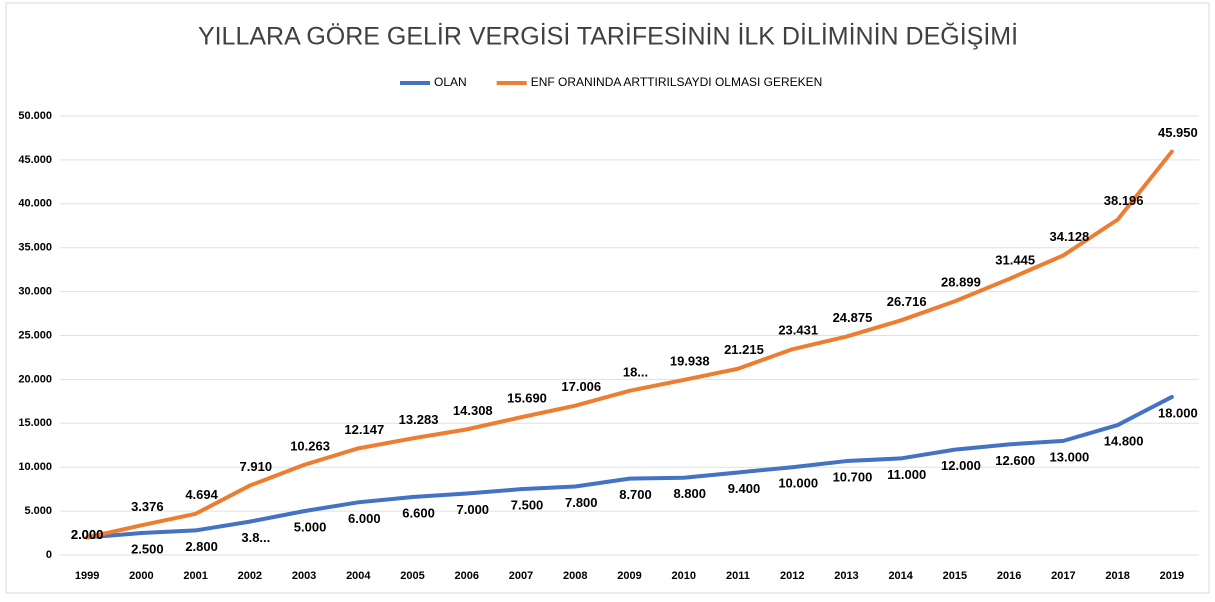  Describe the element at coordinates (141, 576) in the screenshot. I see `x-tick-label: 2000` at that location.